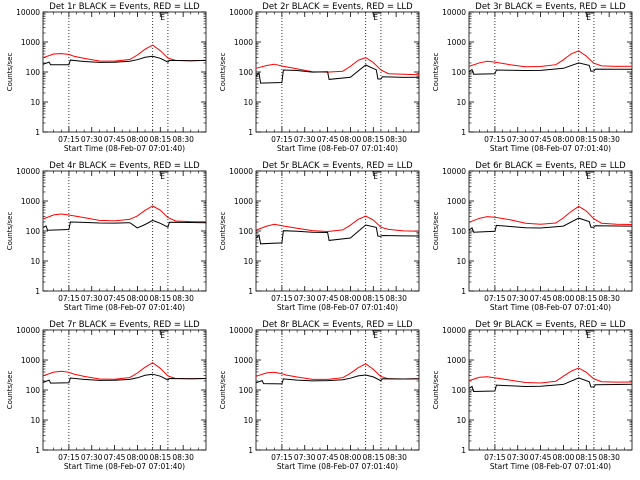 Image resolution: width=640 pixels, height=480 pixels. Describe the element at coordinates (124, 166) in the screenshot. I see `panel-title: Det 4r BLACK = Events, RED = LLD` at that location.